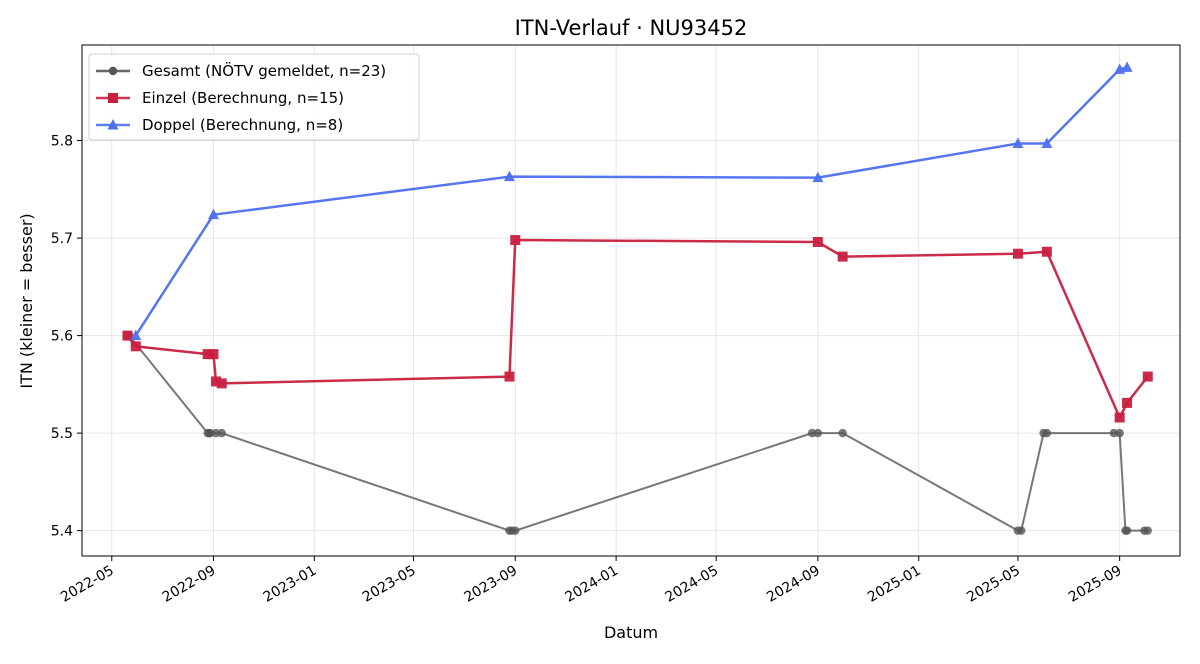 The width and height of the screenshot is (1200, 664). I want to click on x-tick-label: 2025-05, so click(993, 584).